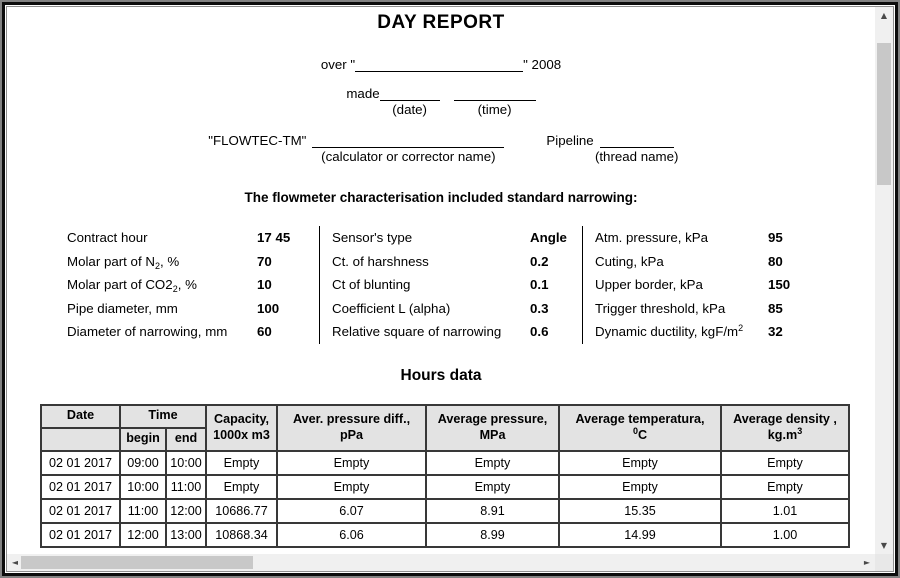 The width and height of the screenshot is (900, 578). I want to click on table-cell: 10868.34, so click(242, 534).